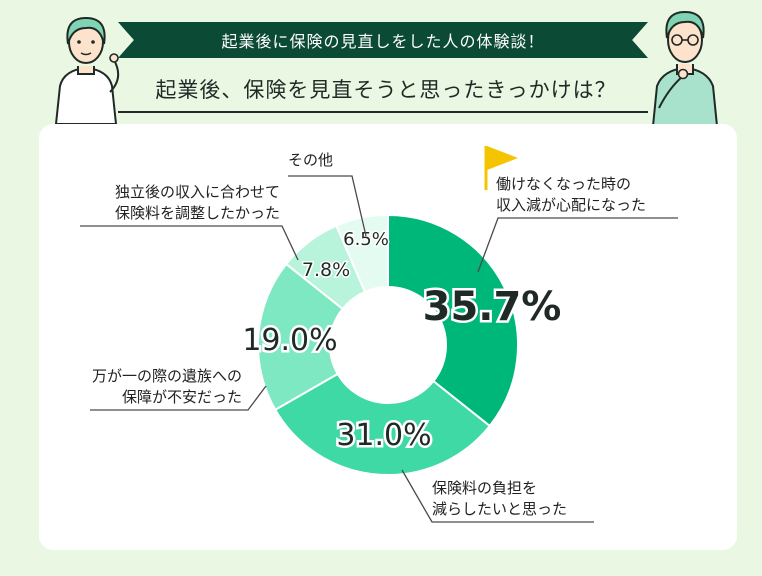  Describe the element at coordinates (289, 340) in the screenshot. I see `value-label-3: 19.0%` at that location.